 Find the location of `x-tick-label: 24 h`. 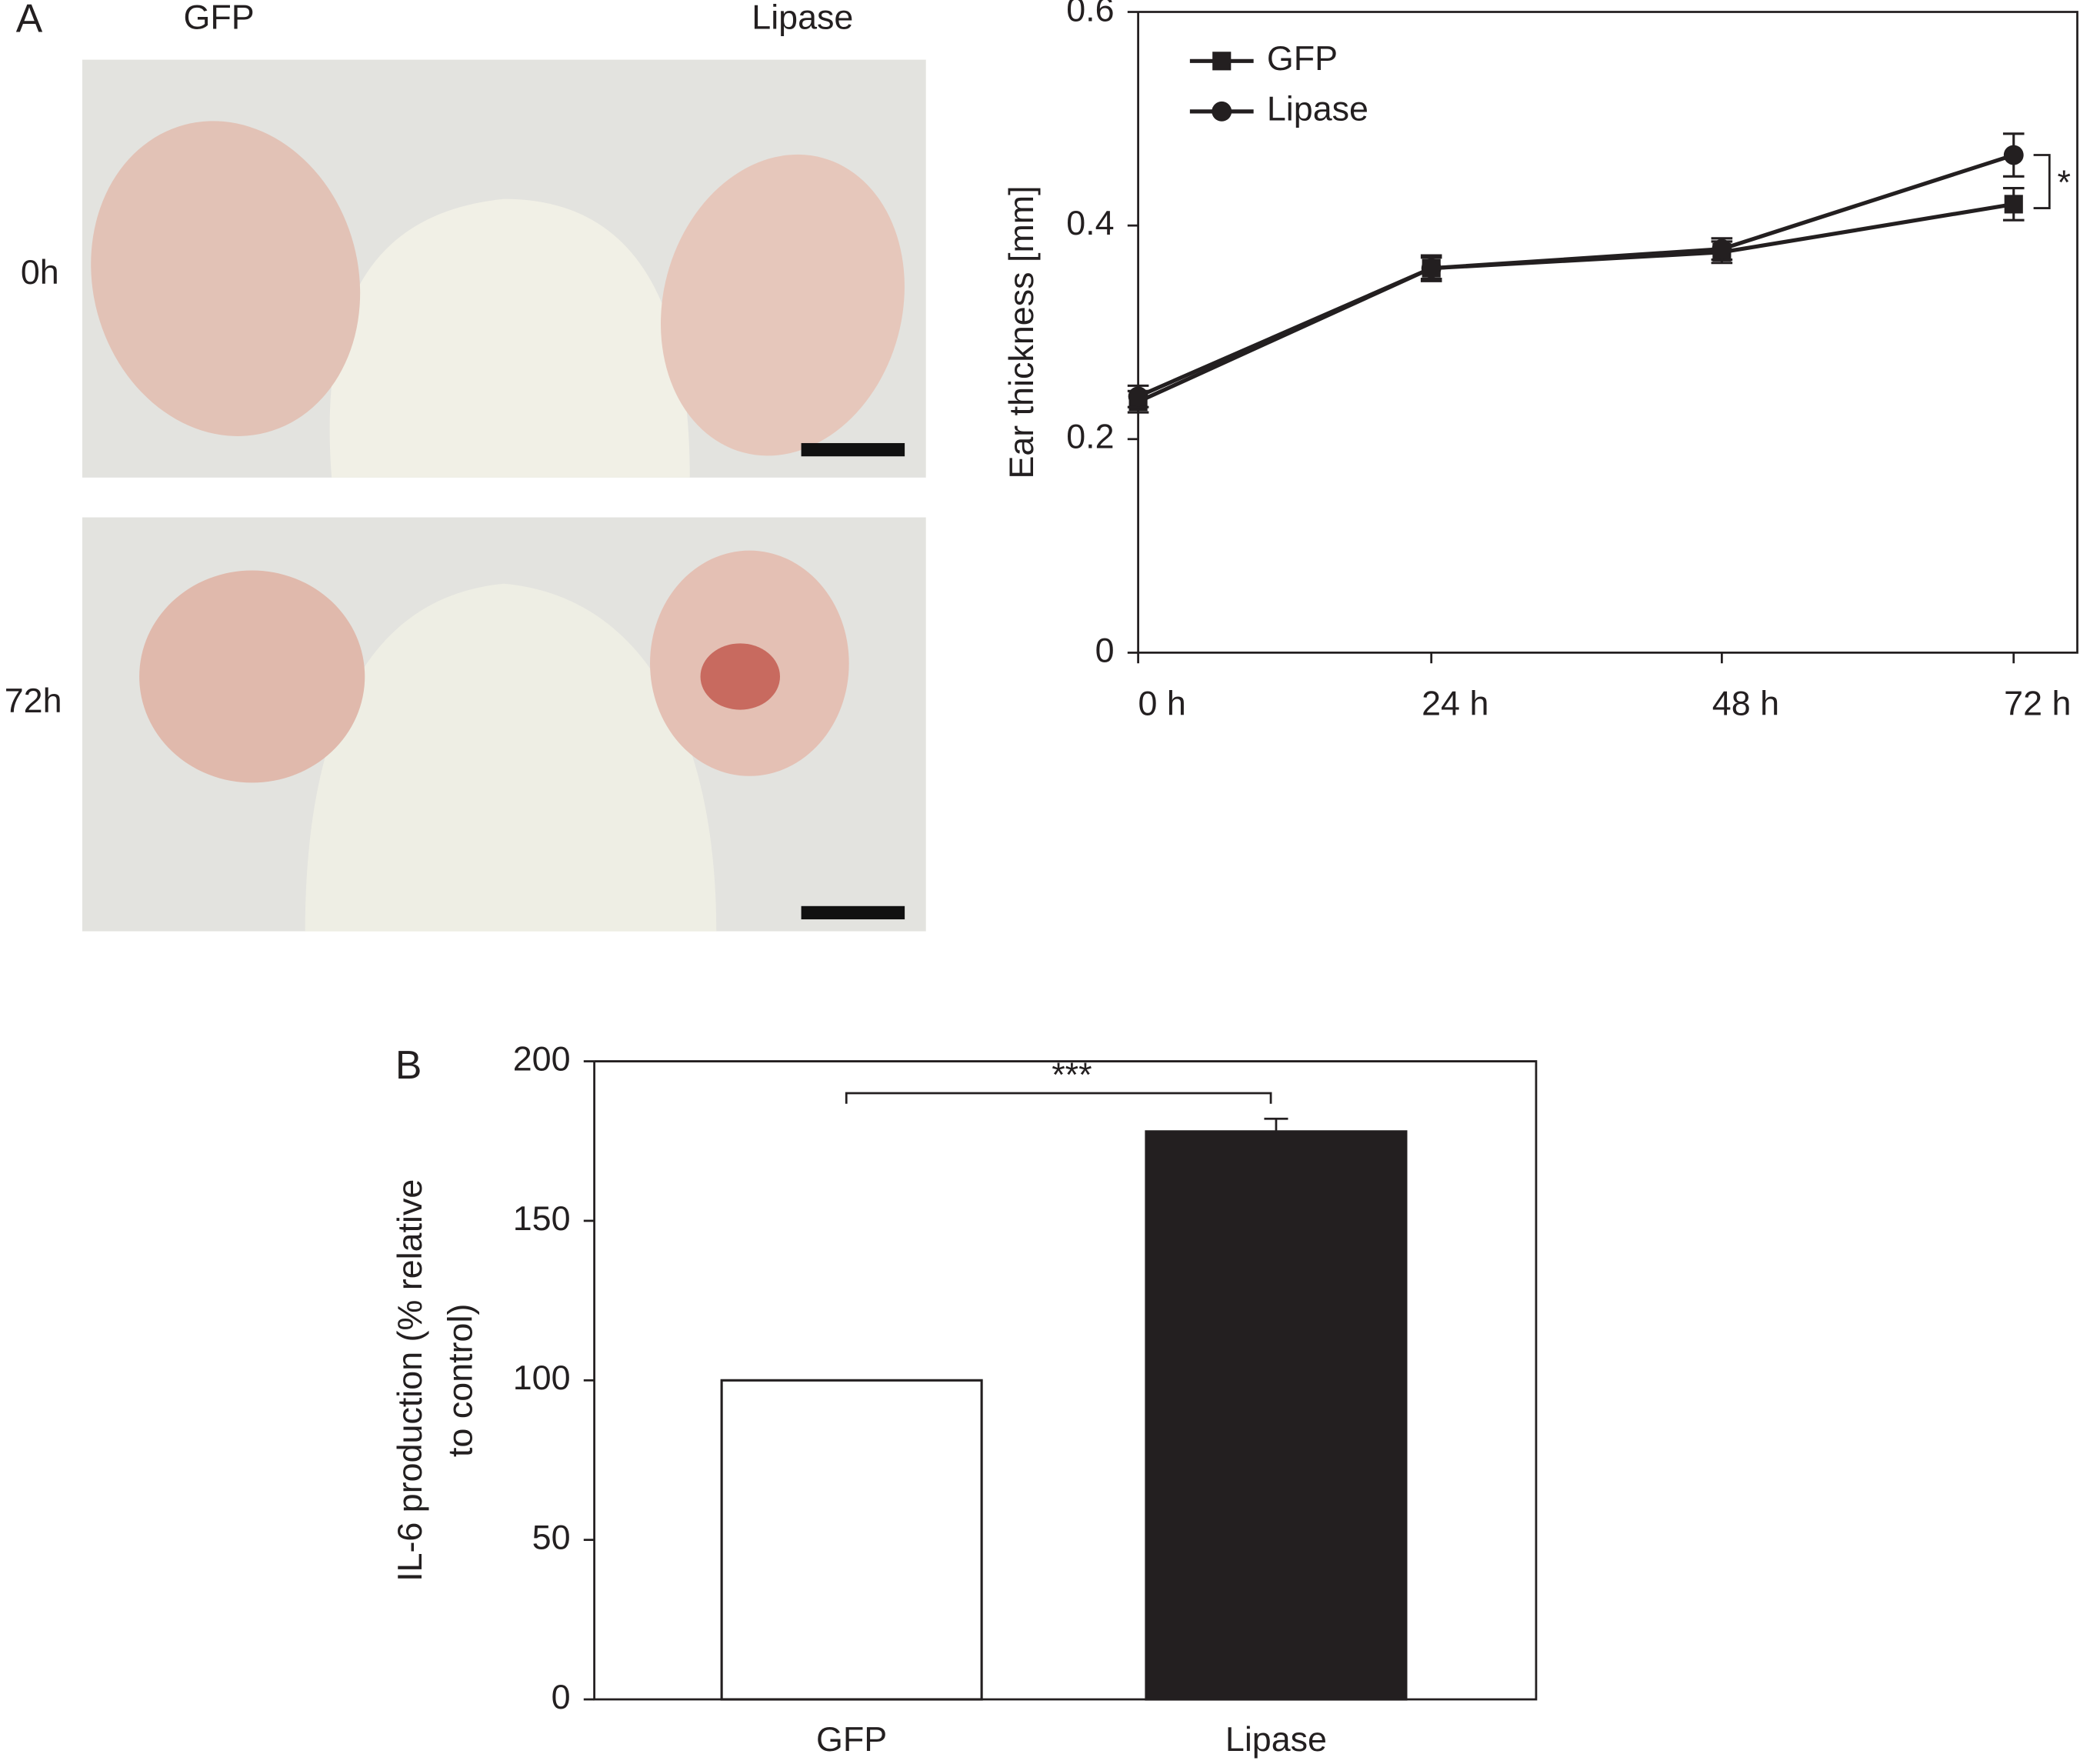

x-tick-label: 24 h is located at coordinates (1455, 702).